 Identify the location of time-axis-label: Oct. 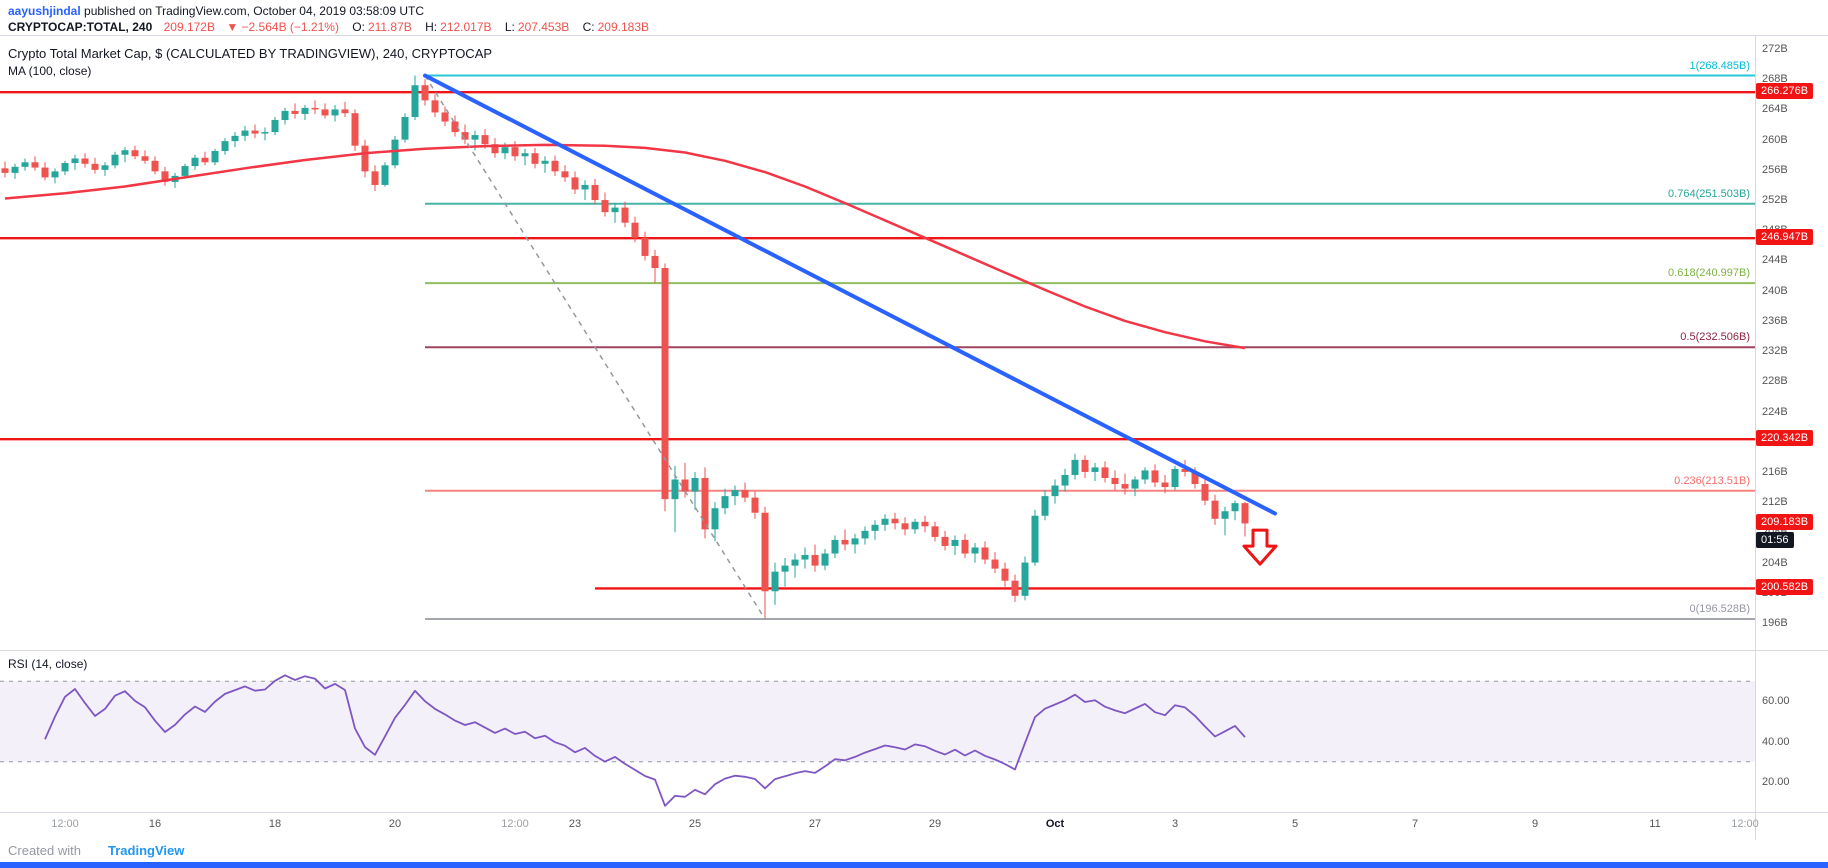
(1055, 824).